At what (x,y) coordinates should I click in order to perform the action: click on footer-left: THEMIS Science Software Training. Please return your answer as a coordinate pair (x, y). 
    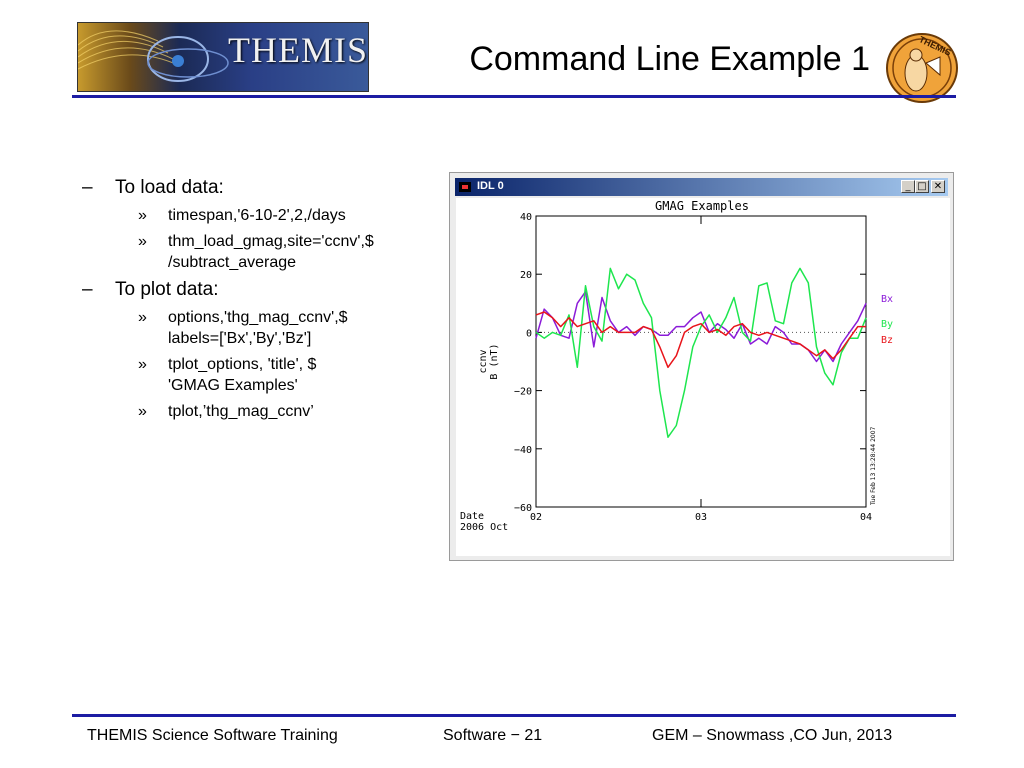
    Looking at the image, I should click on (212, 735).